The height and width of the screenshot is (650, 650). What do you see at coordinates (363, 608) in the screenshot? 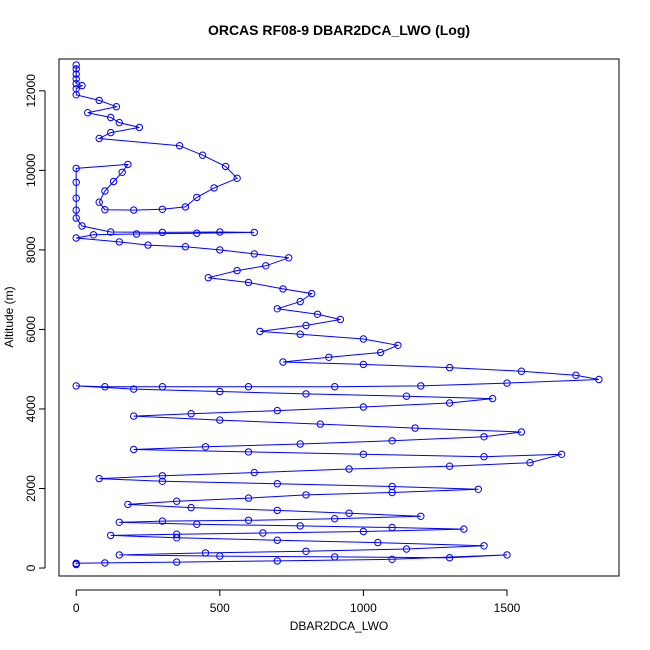
I see `x-tick-label: 1000` at bounding box center [363, 608].